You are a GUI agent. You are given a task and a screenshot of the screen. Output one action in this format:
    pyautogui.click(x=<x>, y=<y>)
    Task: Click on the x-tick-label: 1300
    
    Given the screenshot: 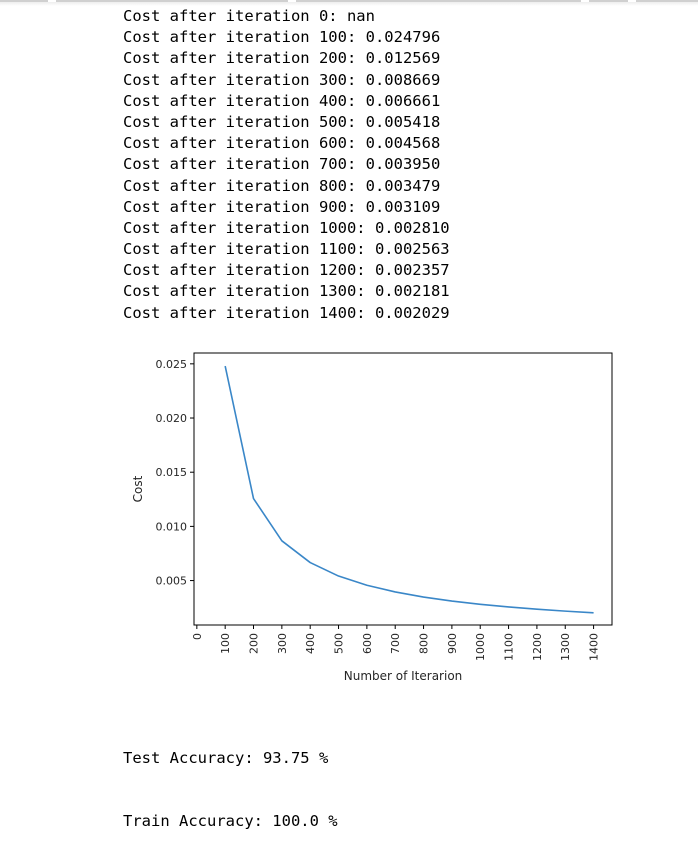 What is the action you would take?
    pyautogui.click(x=565, y=647)
    